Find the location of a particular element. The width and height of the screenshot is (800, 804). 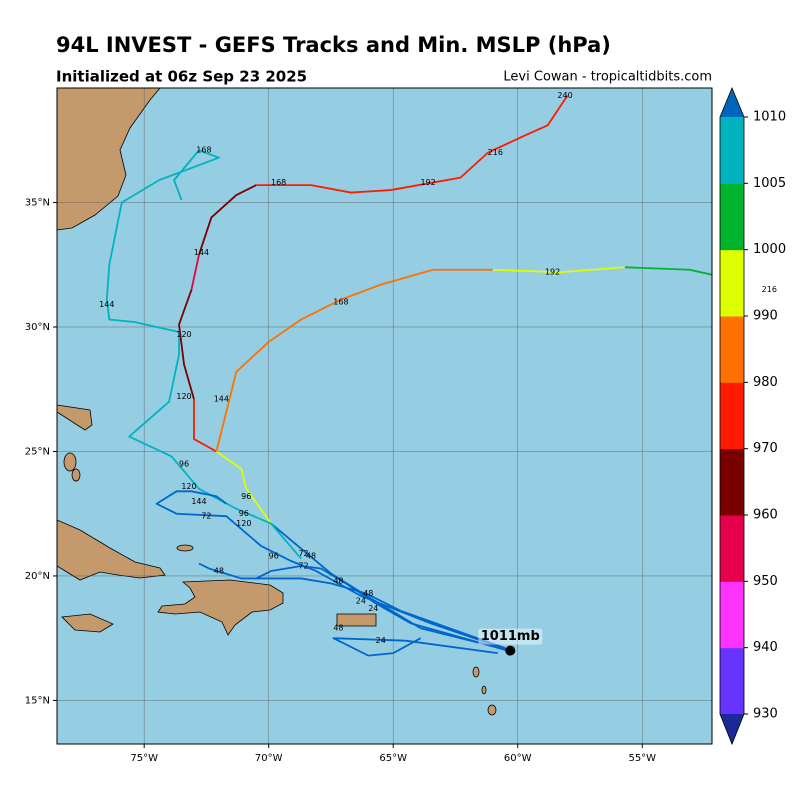

lon-tick-label: 60°W is located at coordinates (518, 758).